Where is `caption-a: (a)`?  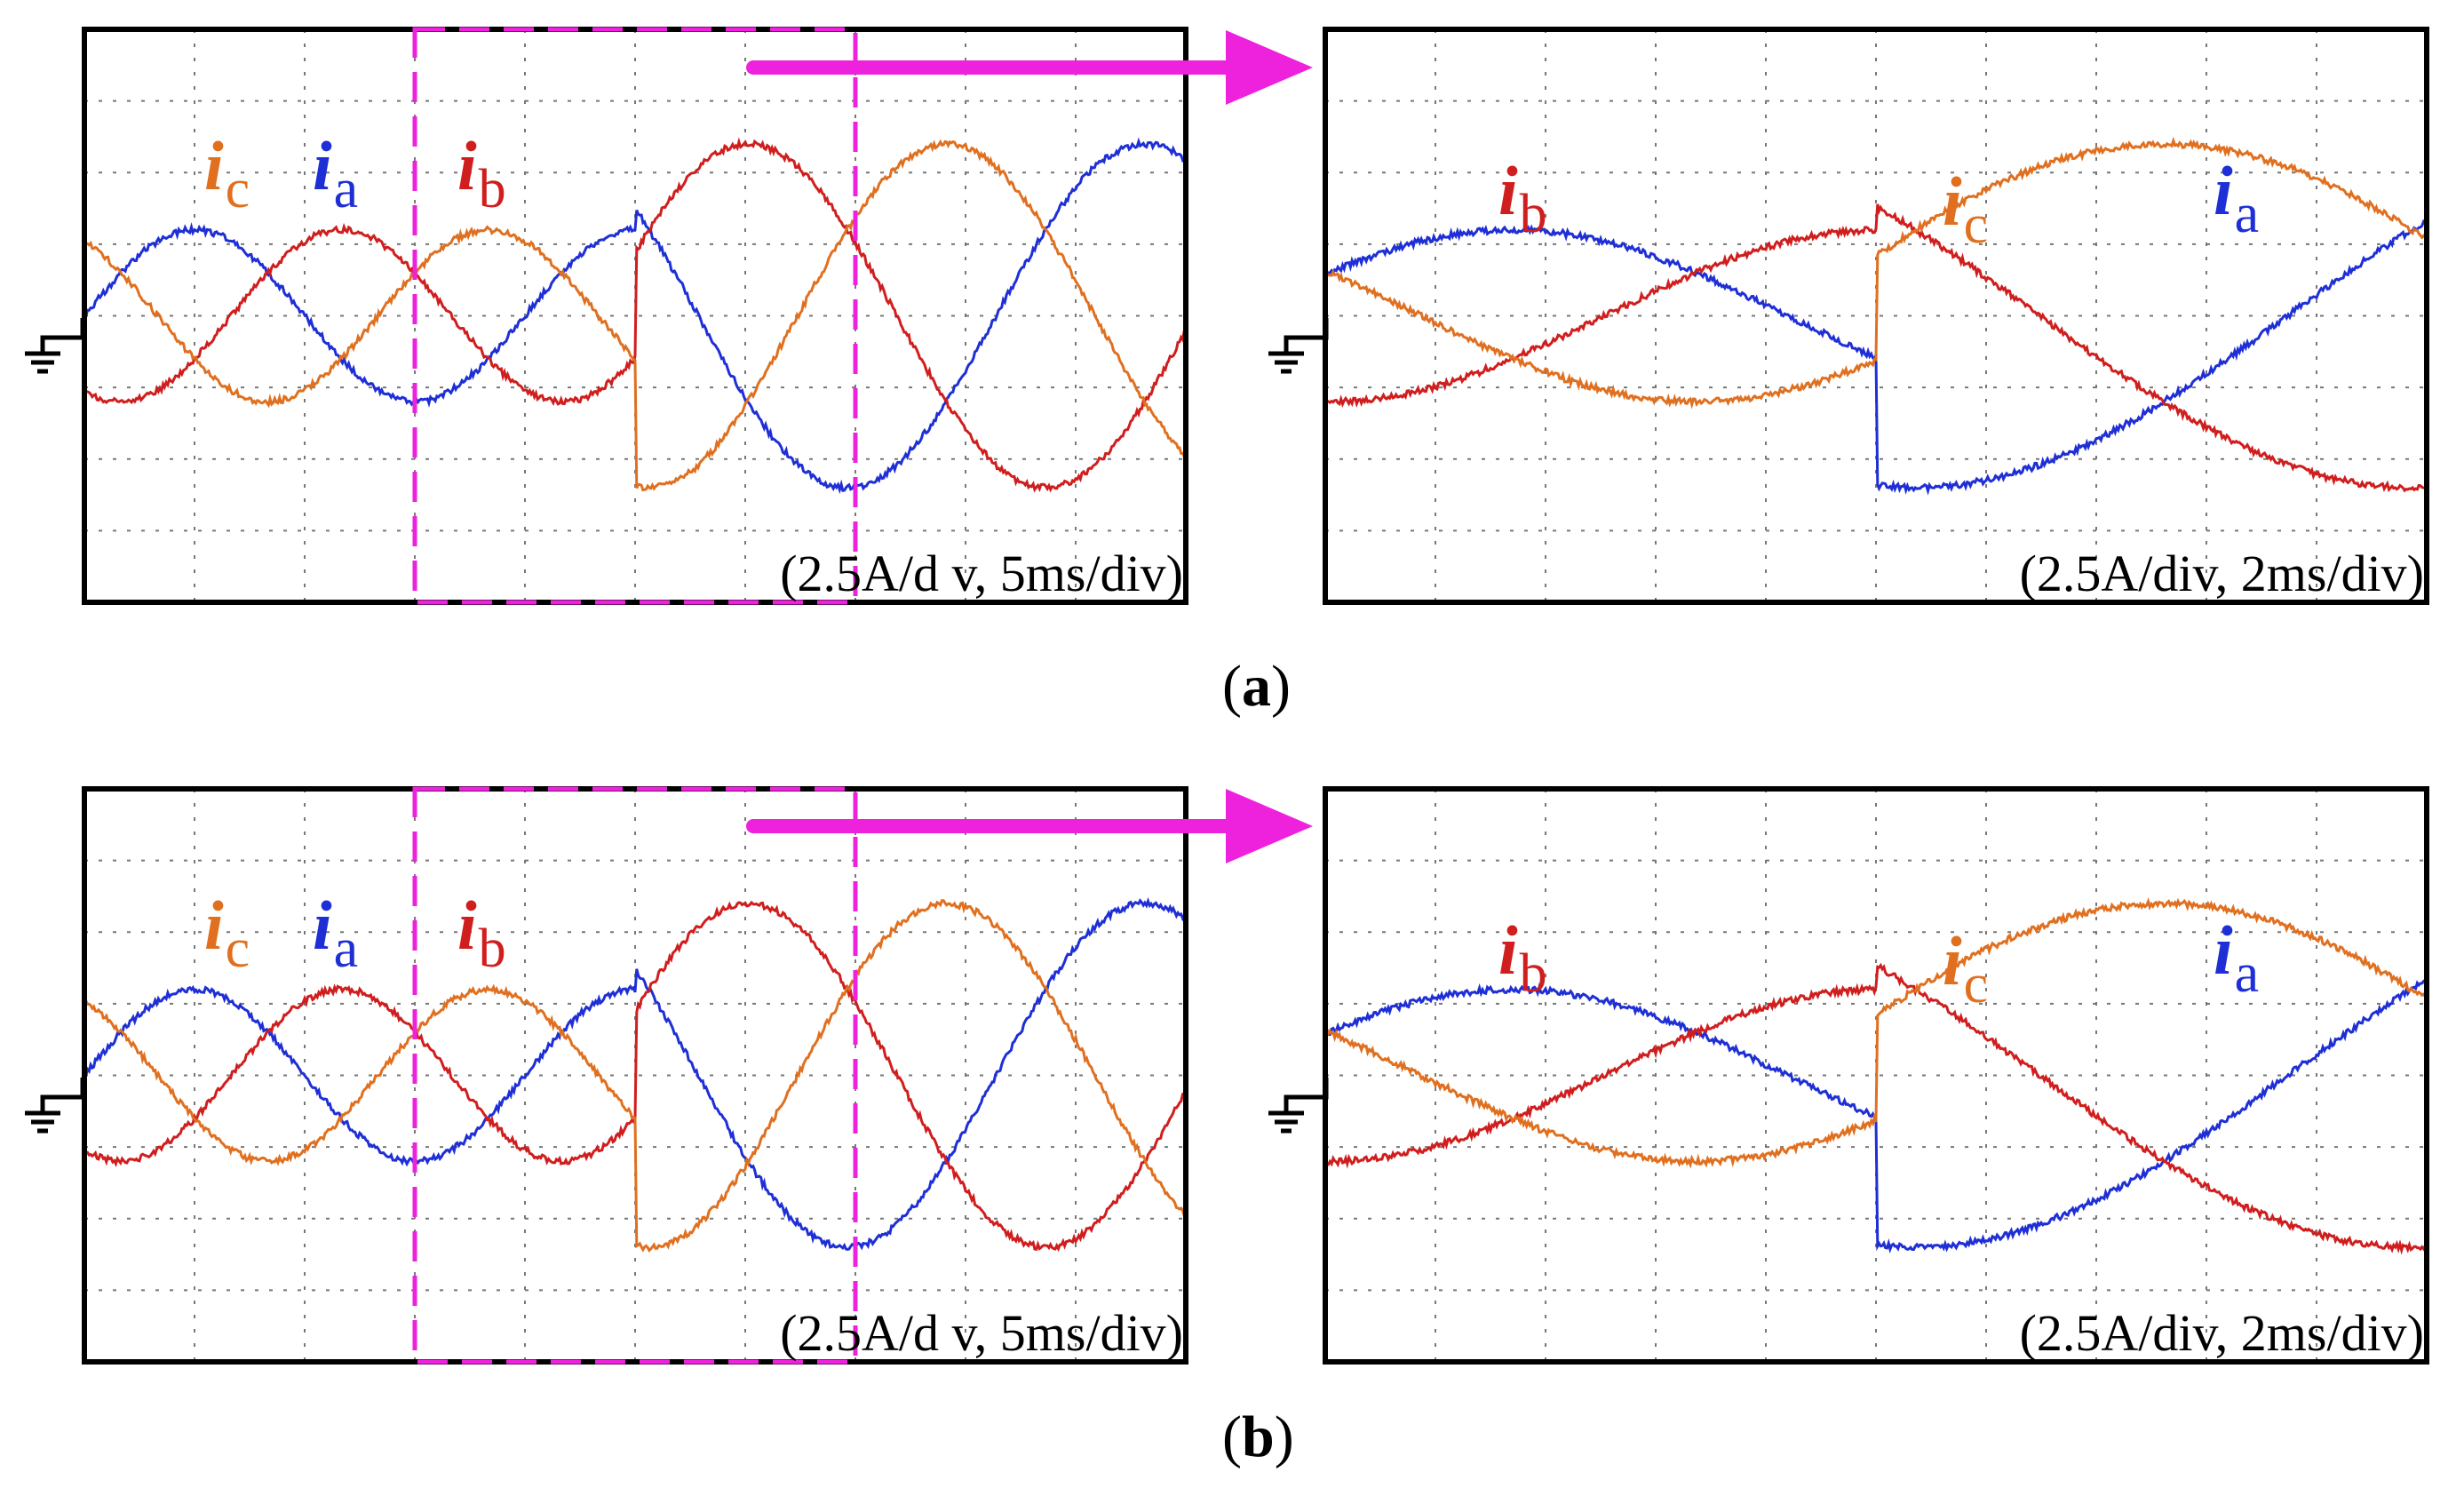
caption-a: (a) is located at coordinates (1256, 687).